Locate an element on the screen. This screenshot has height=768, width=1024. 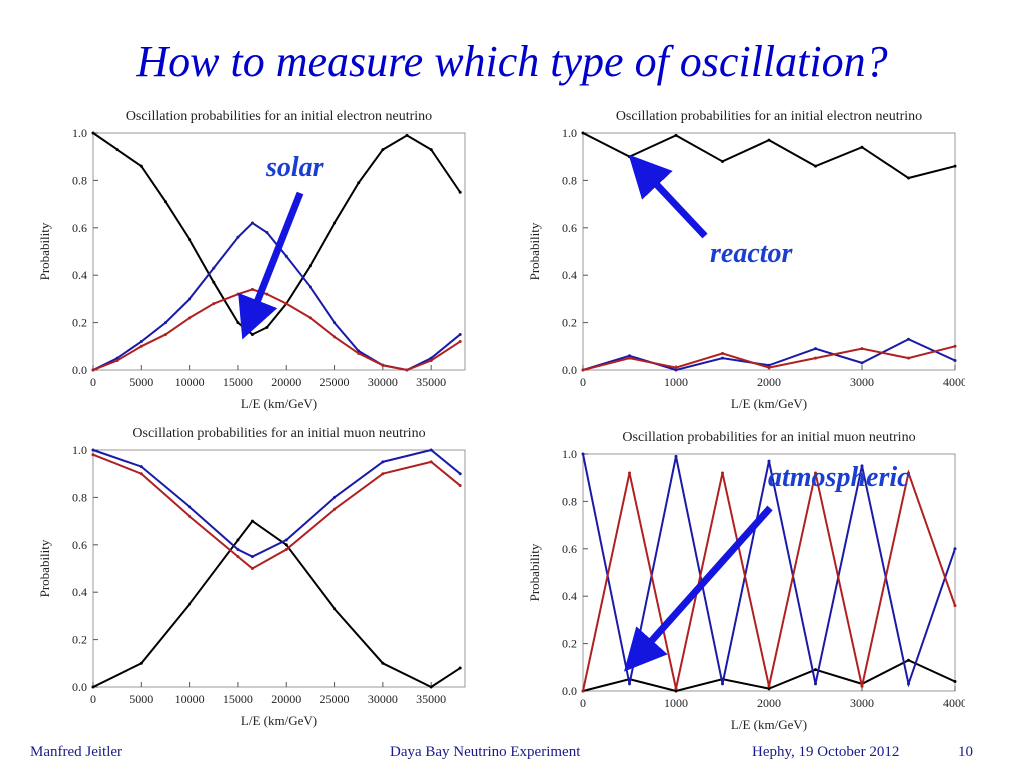
y-tick-label: 0.0 is located at coordinates (79, 687).